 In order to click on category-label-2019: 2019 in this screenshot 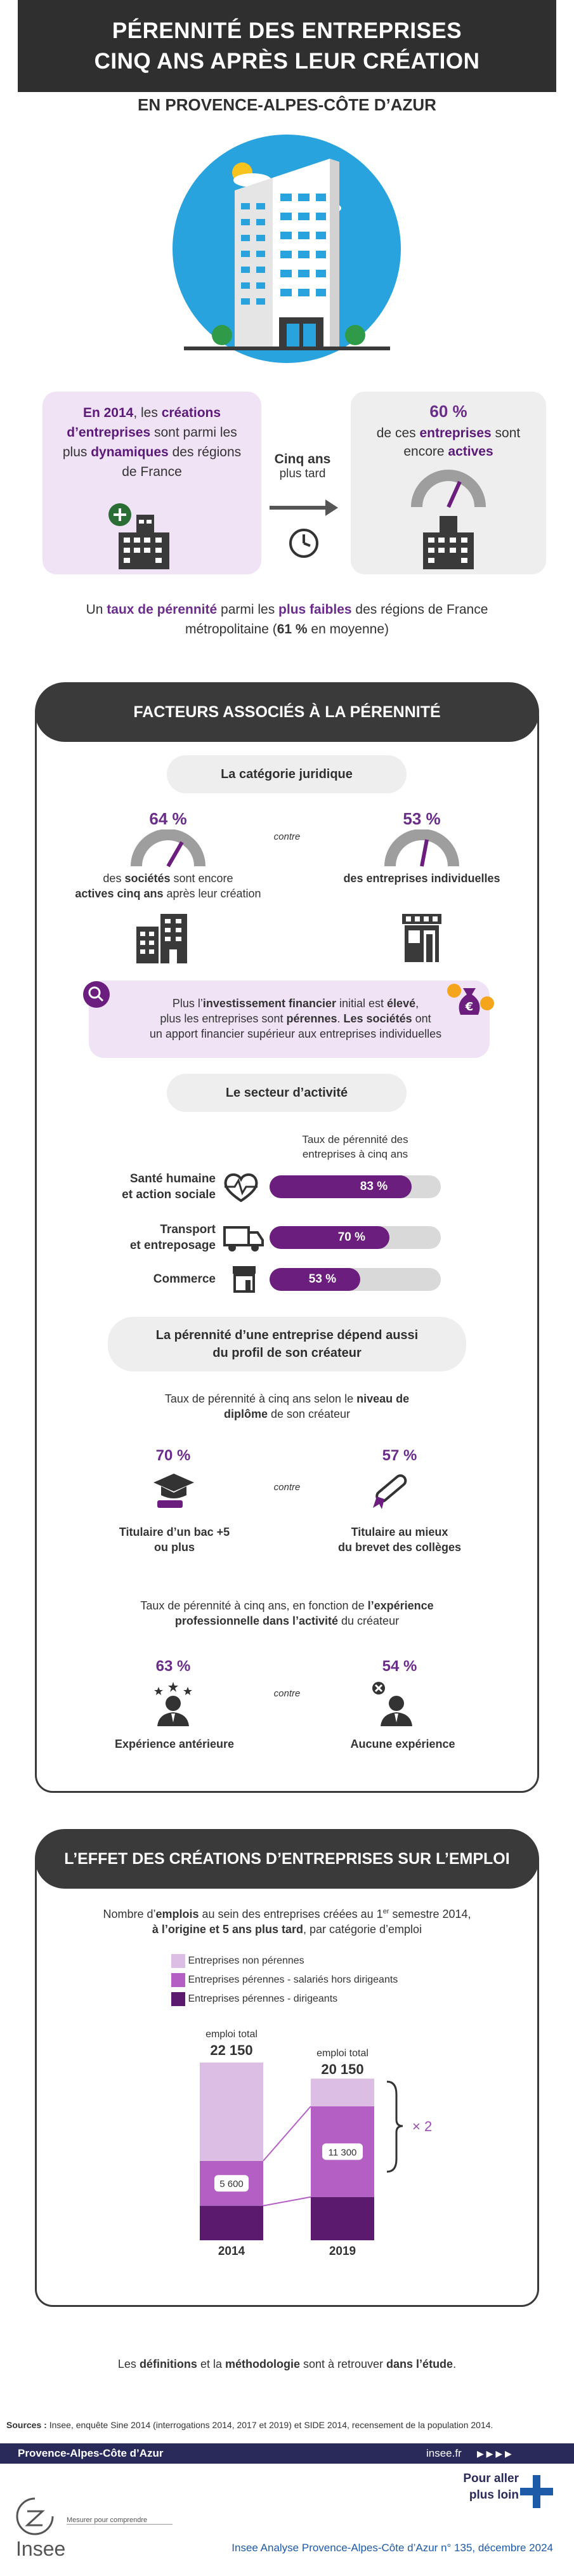, I will do `click(343, 2252)`.